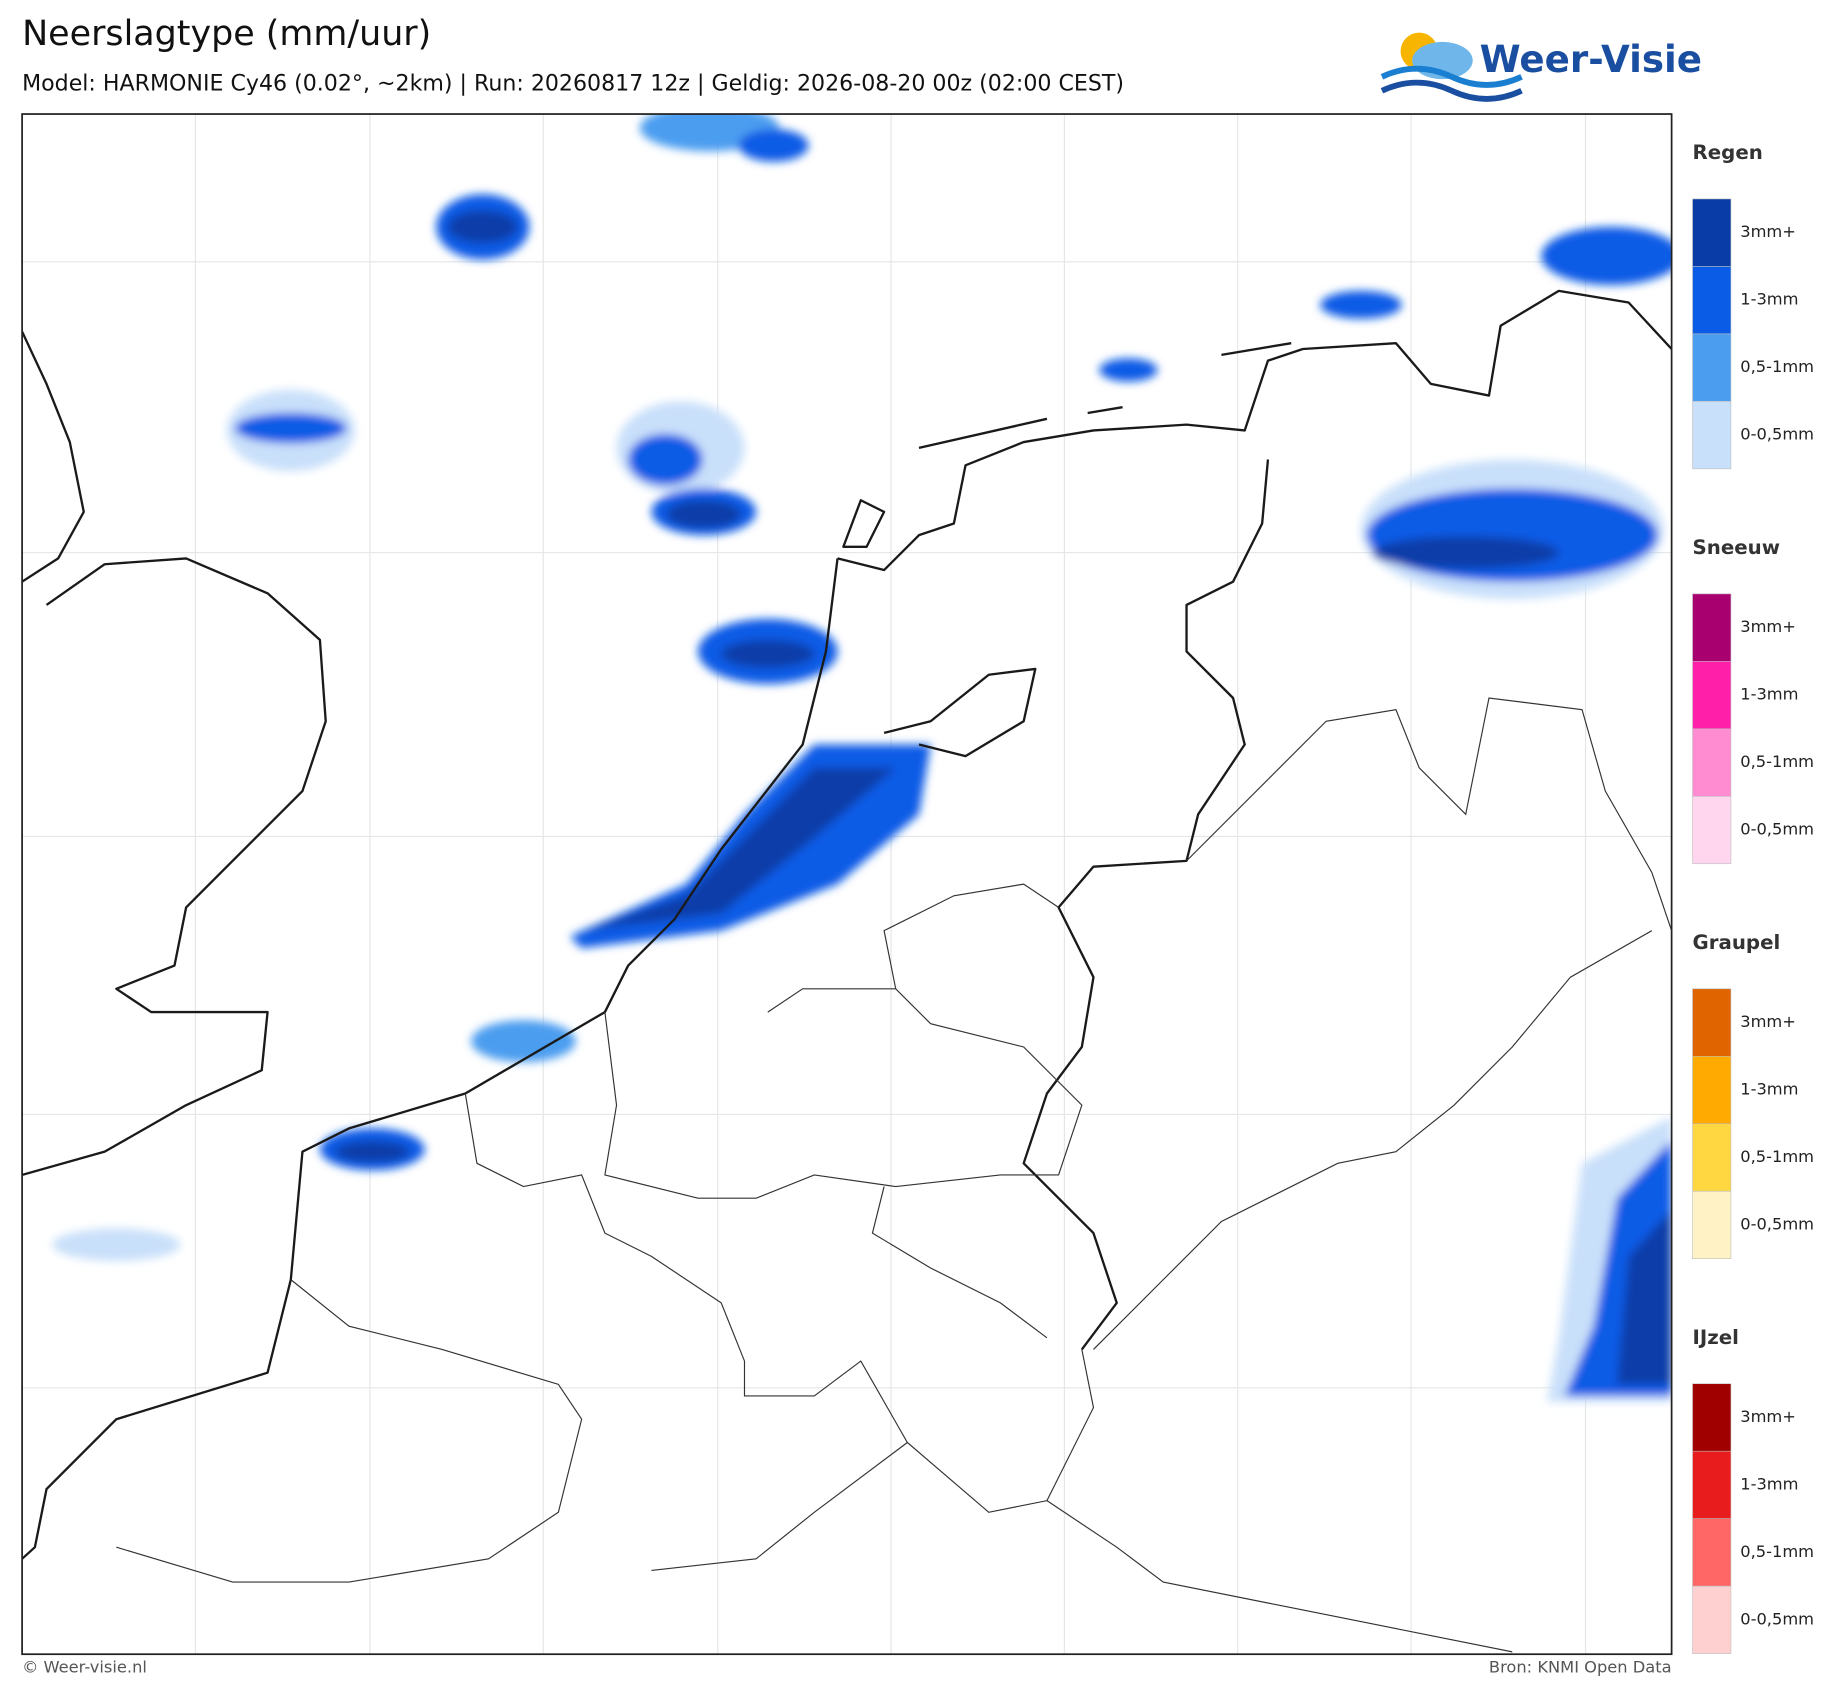 The height and width of the screenshot is (1681, 1824). I want to click on legend-title: Sneeuw, so click(1736, 547).